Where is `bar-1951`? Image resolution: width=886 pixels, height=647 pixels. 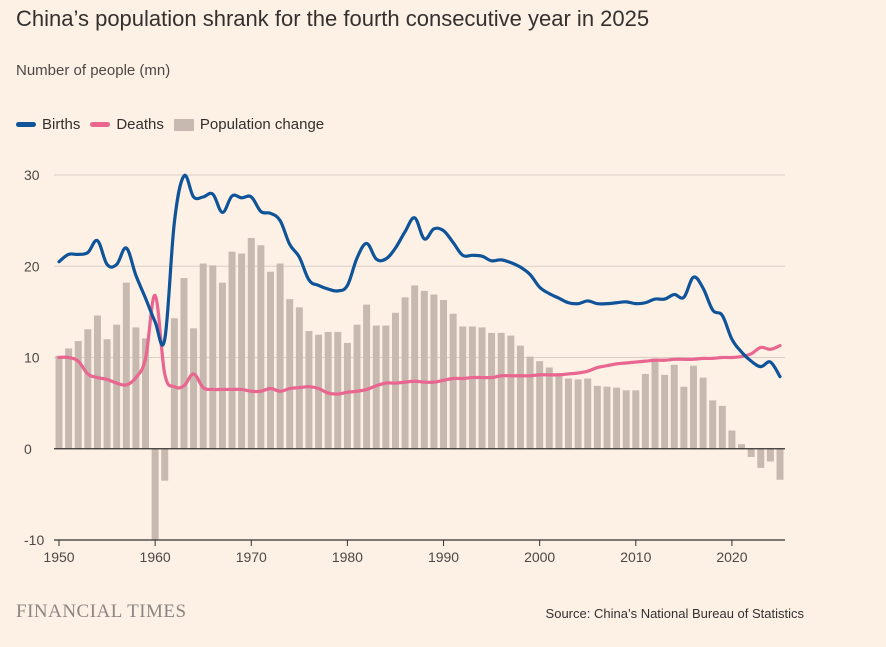
bar-1951 is located at coordinates (69, 398).